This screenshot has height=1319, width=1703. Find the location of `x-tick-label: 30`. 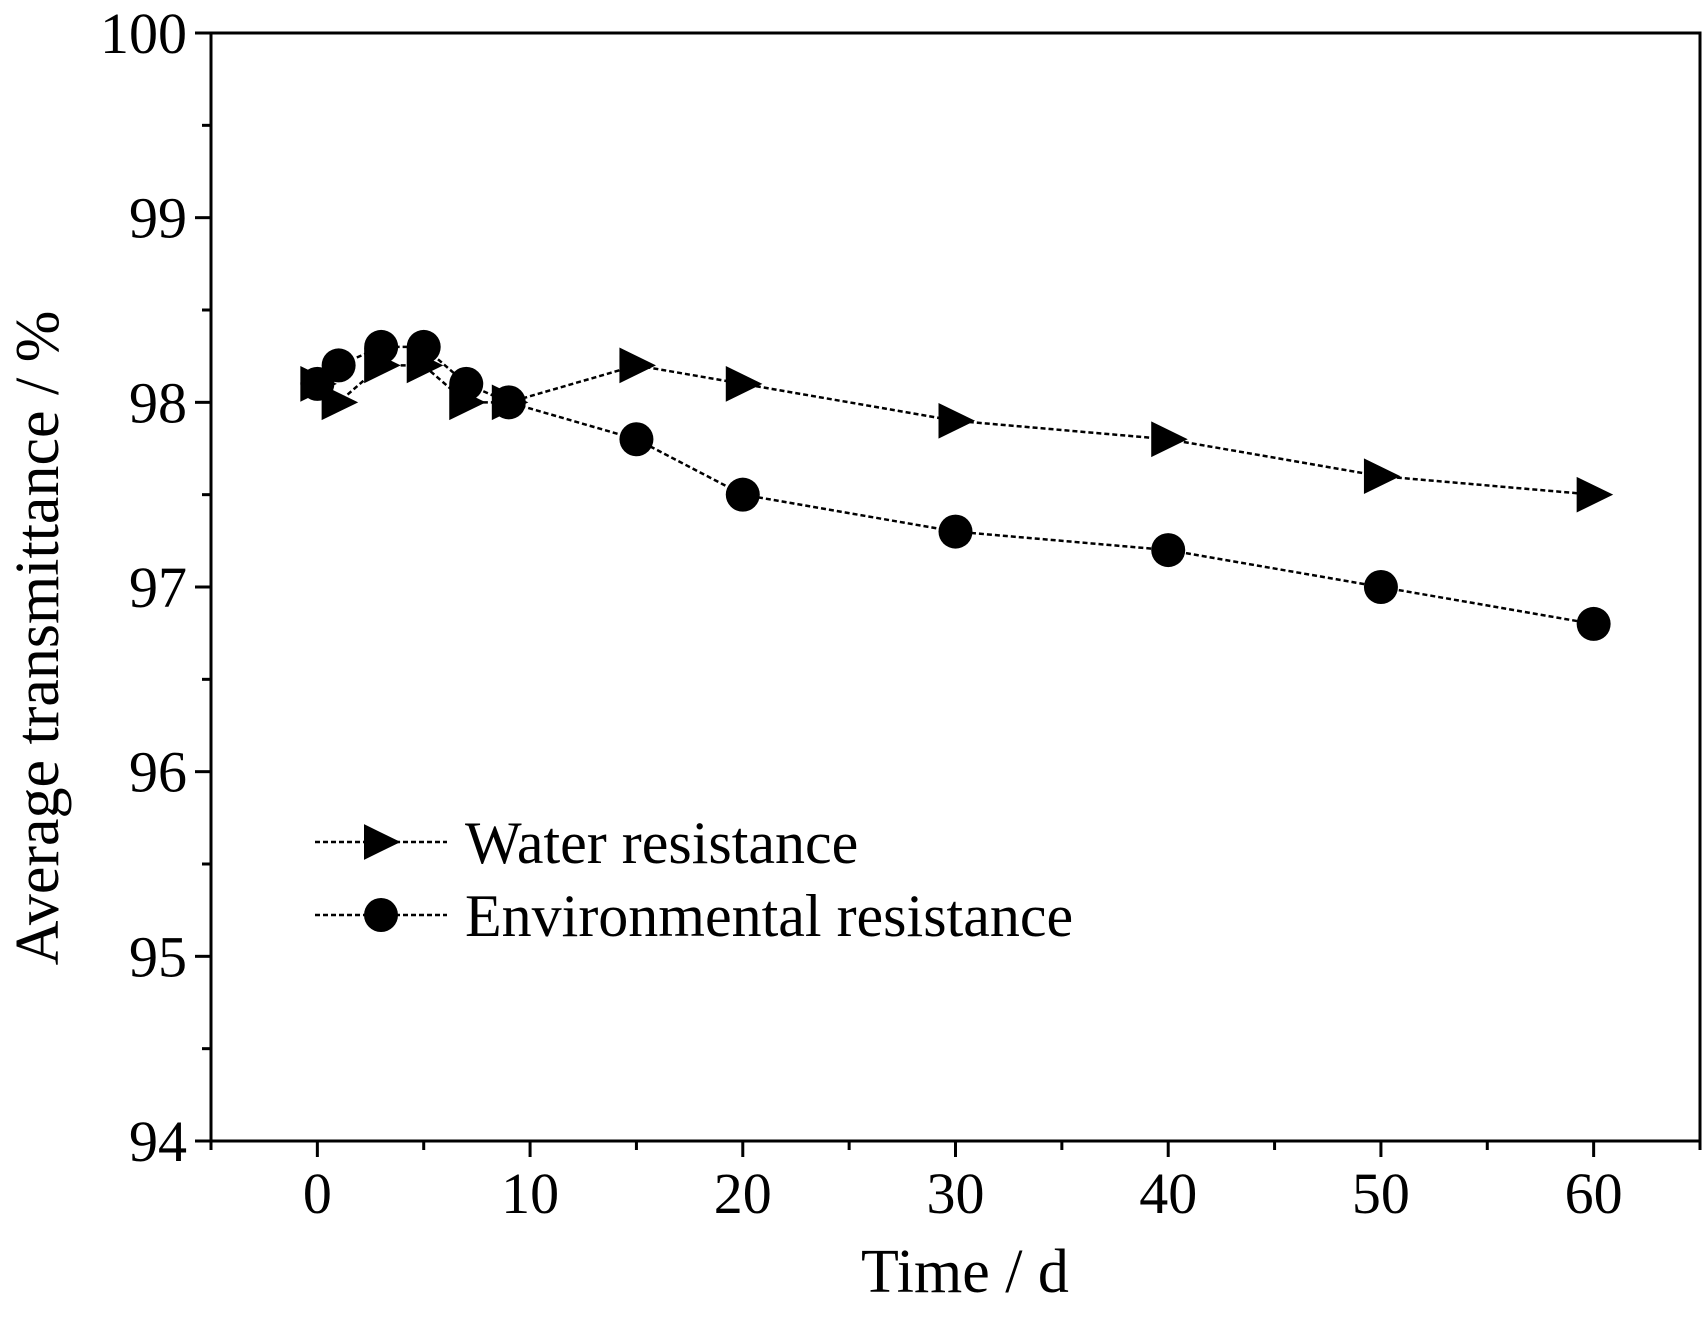

x-tick-label: 30 is located at coordinates (956, 1193).